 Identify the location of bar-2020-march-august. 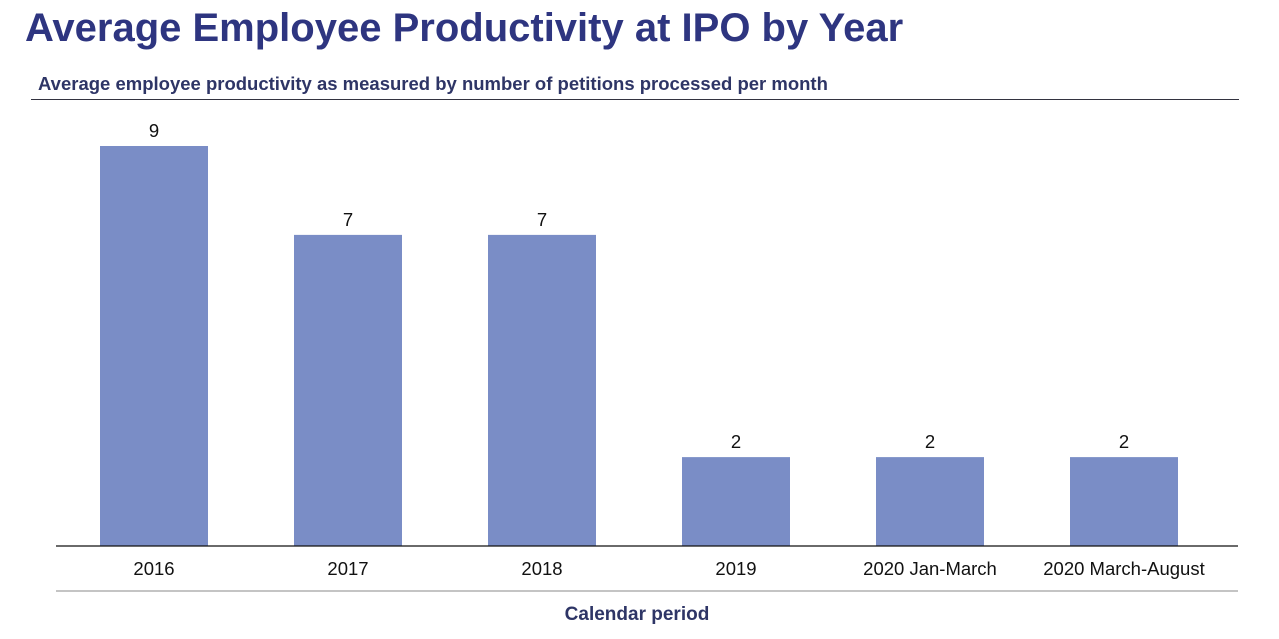
(1124, 501).